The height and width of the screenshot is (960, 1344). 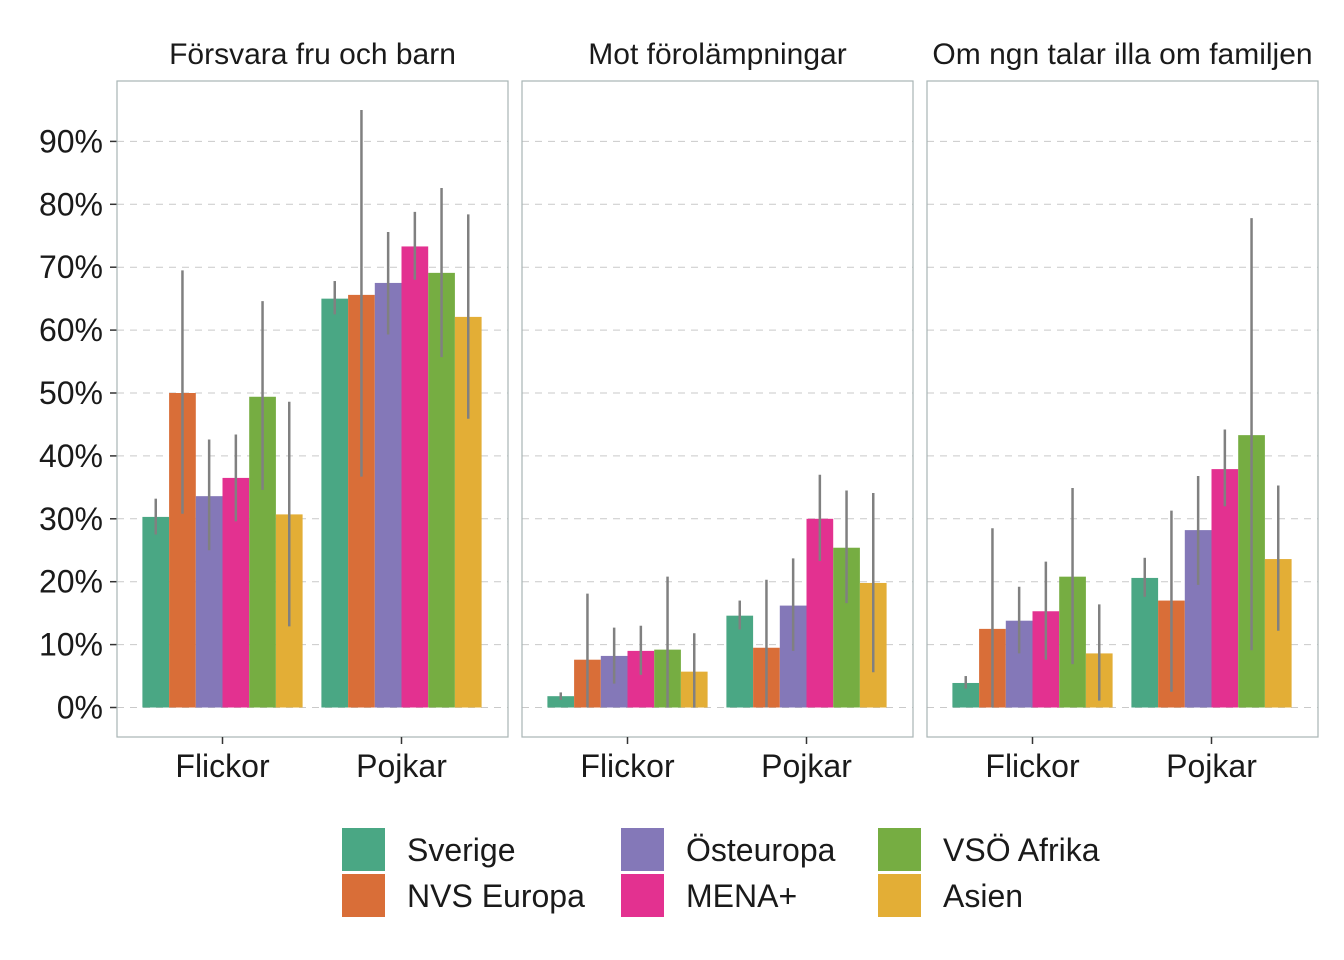 I want to click on legend-item: NVS Europa, so click(x=463, y=895).